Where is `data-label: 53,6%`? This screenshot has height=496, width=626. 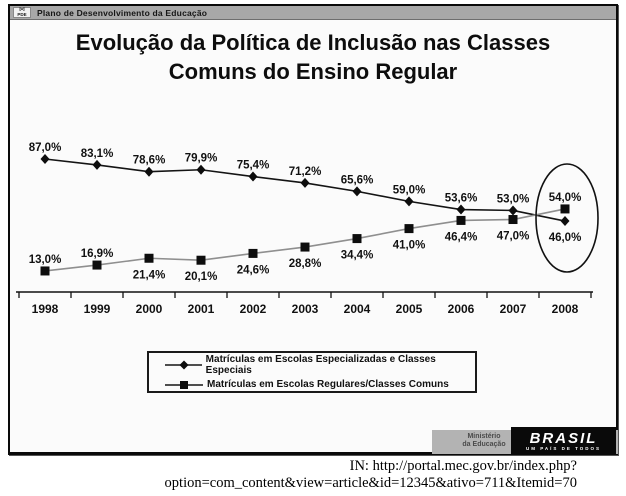
data-label: 53,6% is located at coordinates (461, 199).